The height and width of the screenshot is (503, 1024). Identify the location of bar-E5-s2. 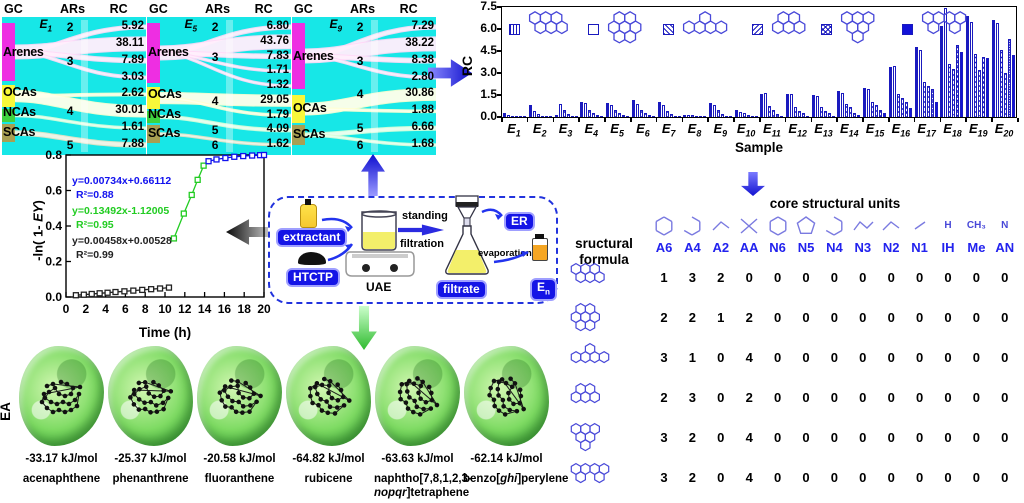
(612, 111).